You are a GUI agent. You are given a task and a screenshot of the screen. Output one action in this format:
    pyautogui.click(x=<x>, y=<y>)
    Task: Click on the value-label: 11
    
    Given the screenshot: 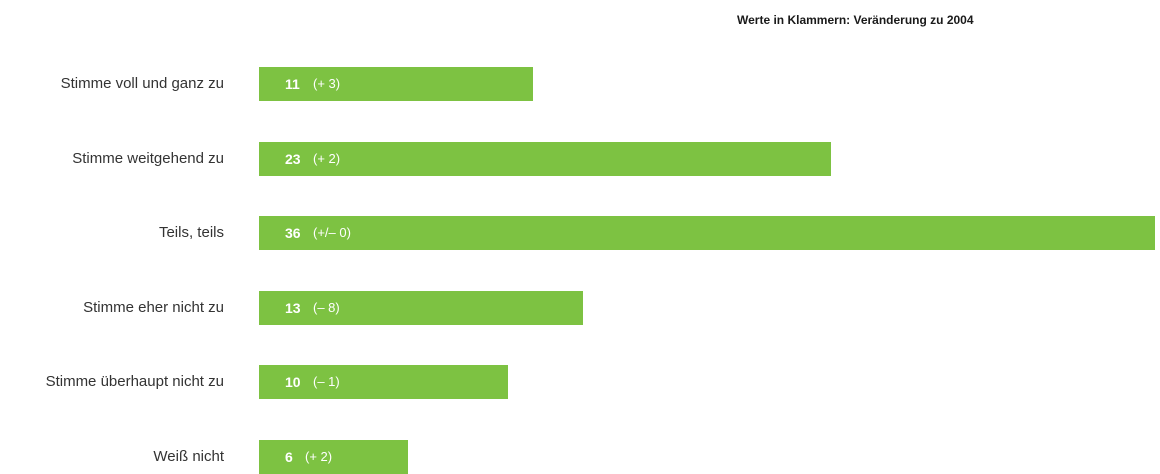 What is the action you would take?
    pyautogui.click(x=292, y=84)
    